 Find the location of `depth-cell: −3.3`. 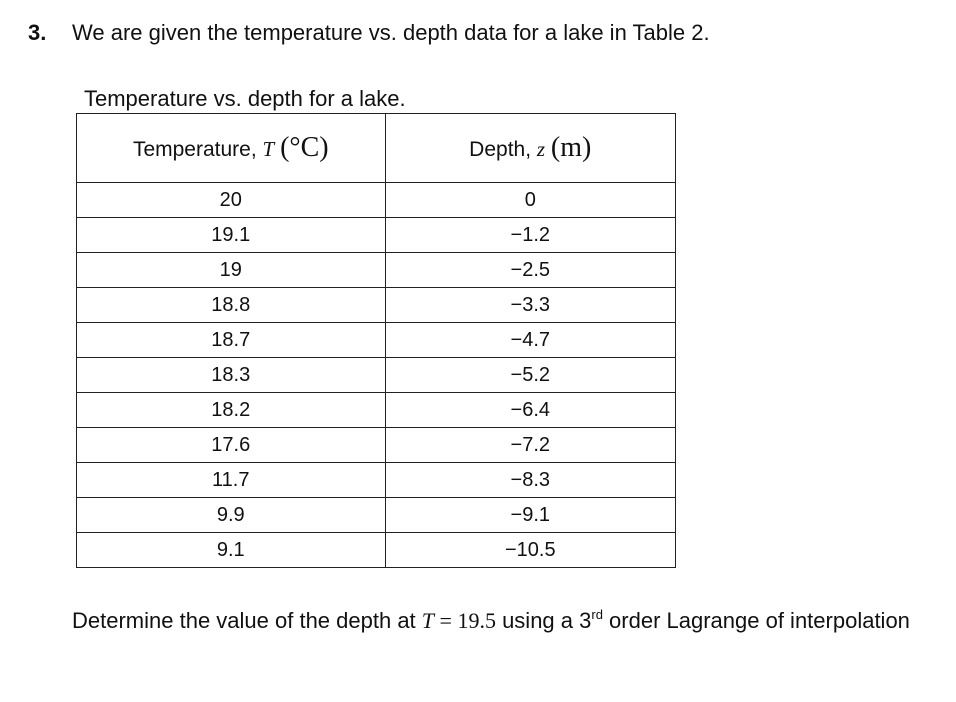

depth-cell: −3.3 is located at coordinates (530, 305).